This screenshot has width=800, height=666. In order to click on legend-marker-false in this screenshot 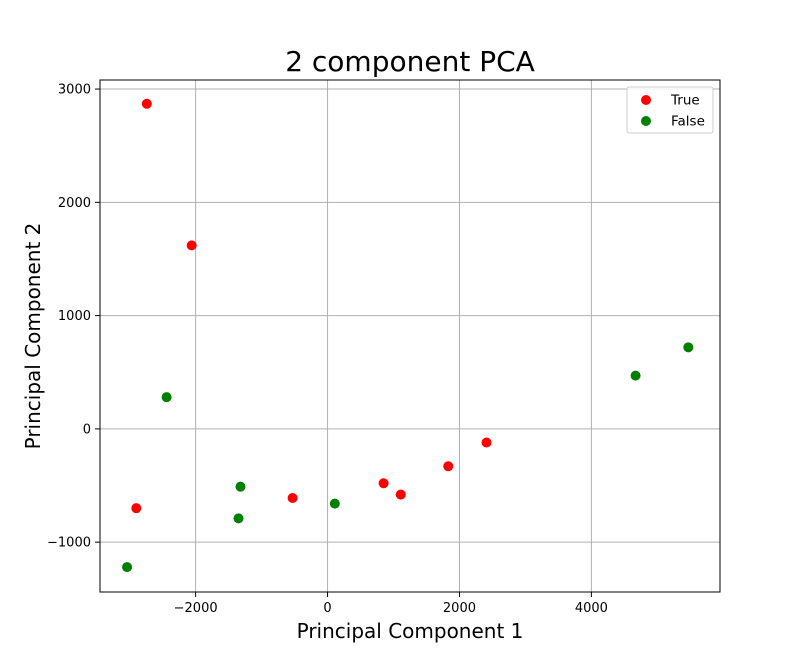, I will do `click(646, 121)`.